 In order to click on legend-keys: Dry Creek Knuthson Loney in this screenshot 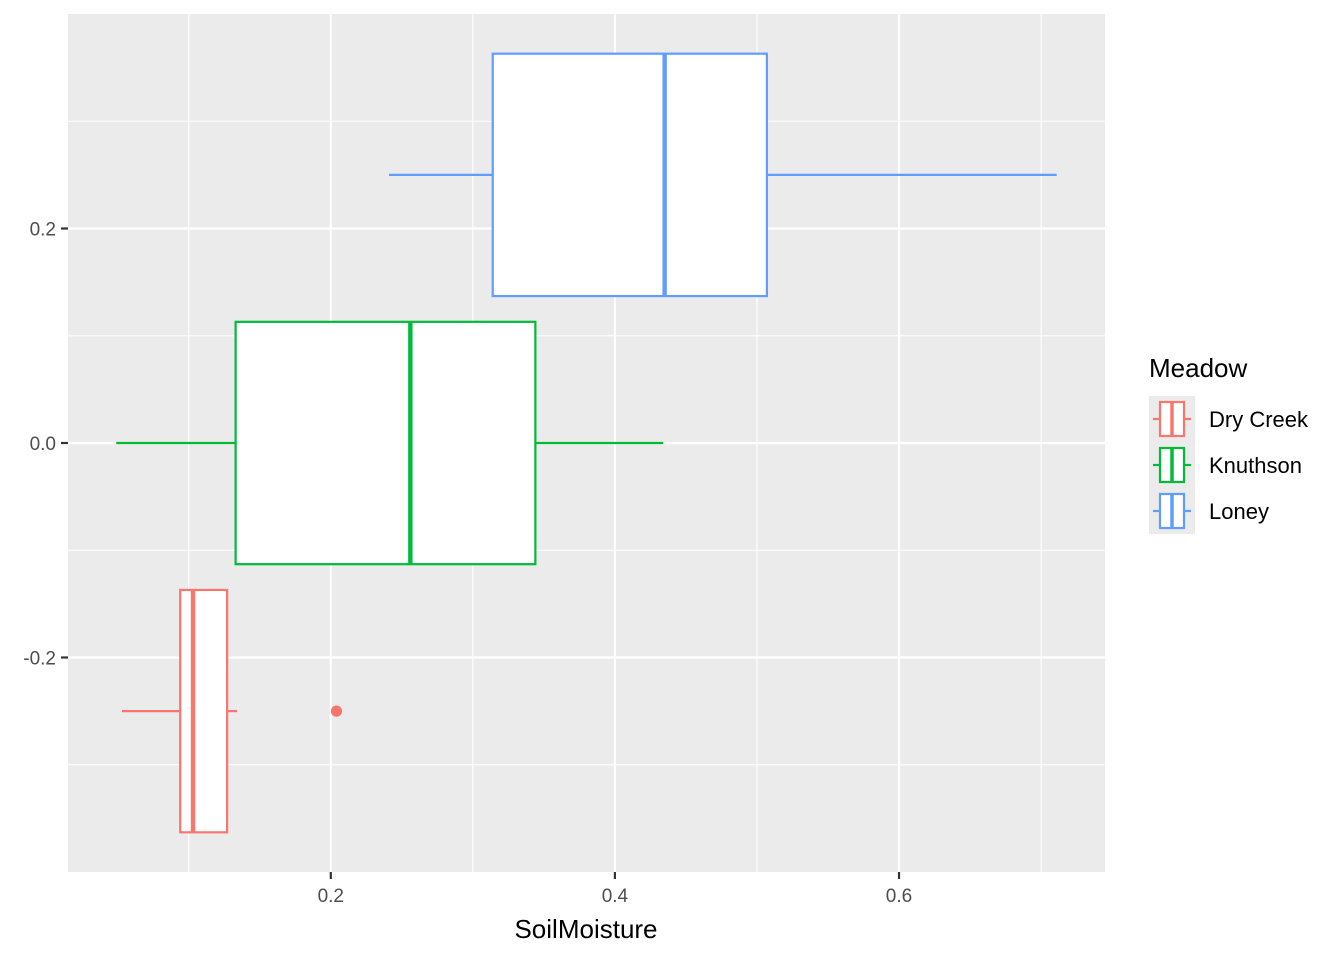, I will do `click(1229, 465)`.